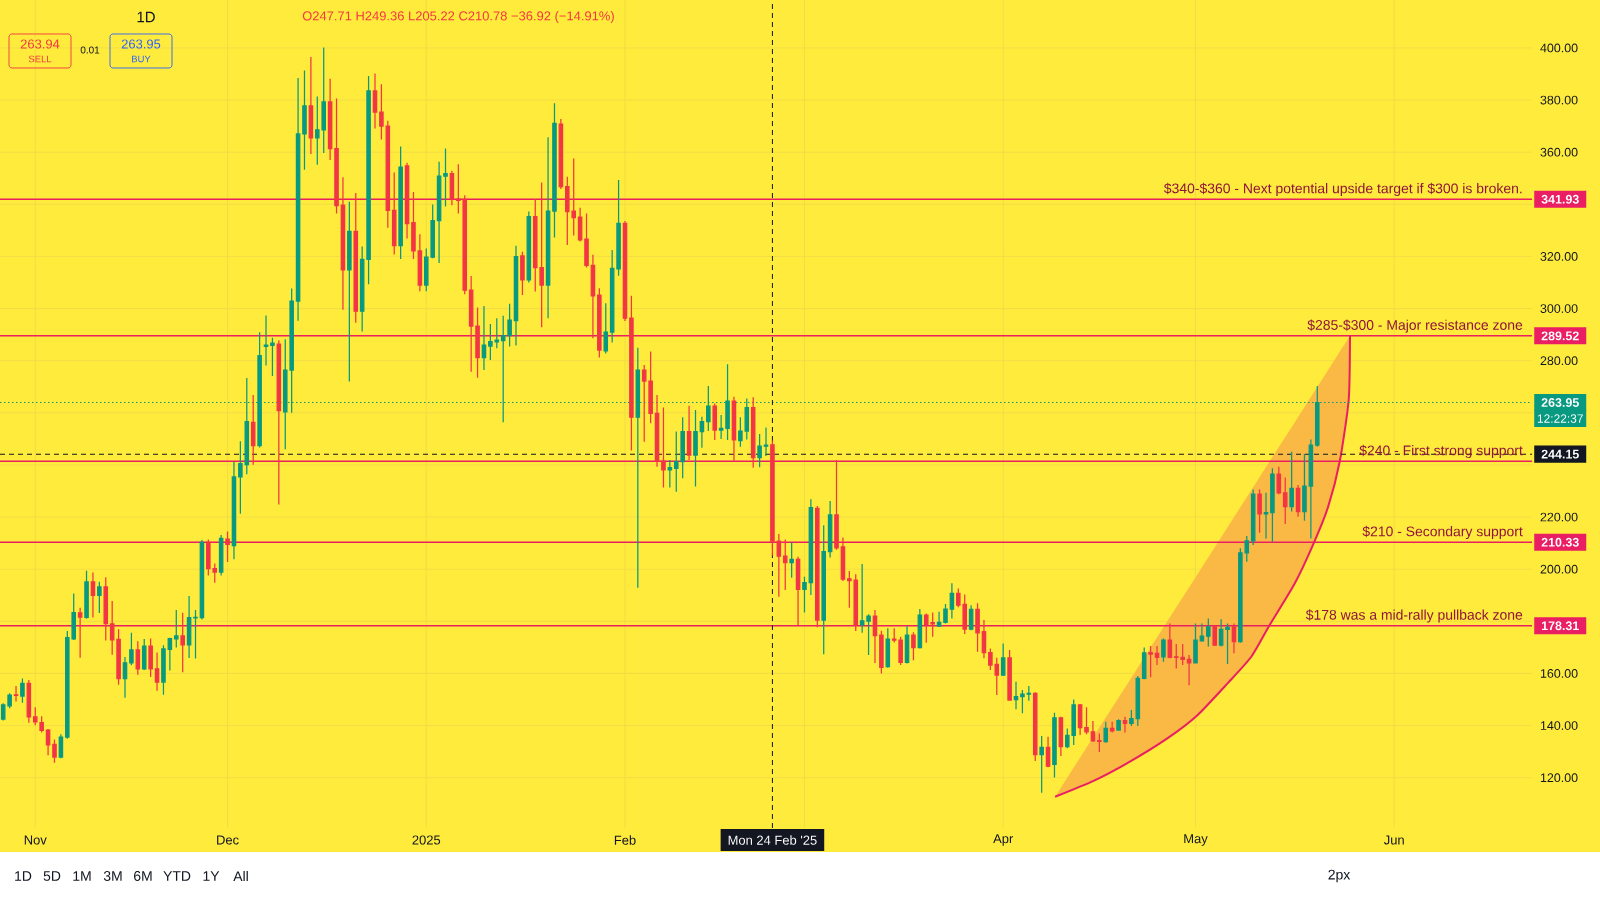 Image resolution: width=1600 pixels, height=900 pixels. Describe the element at coordinates (177, 876) in the screenshot. I see `text: YTD` at that location.